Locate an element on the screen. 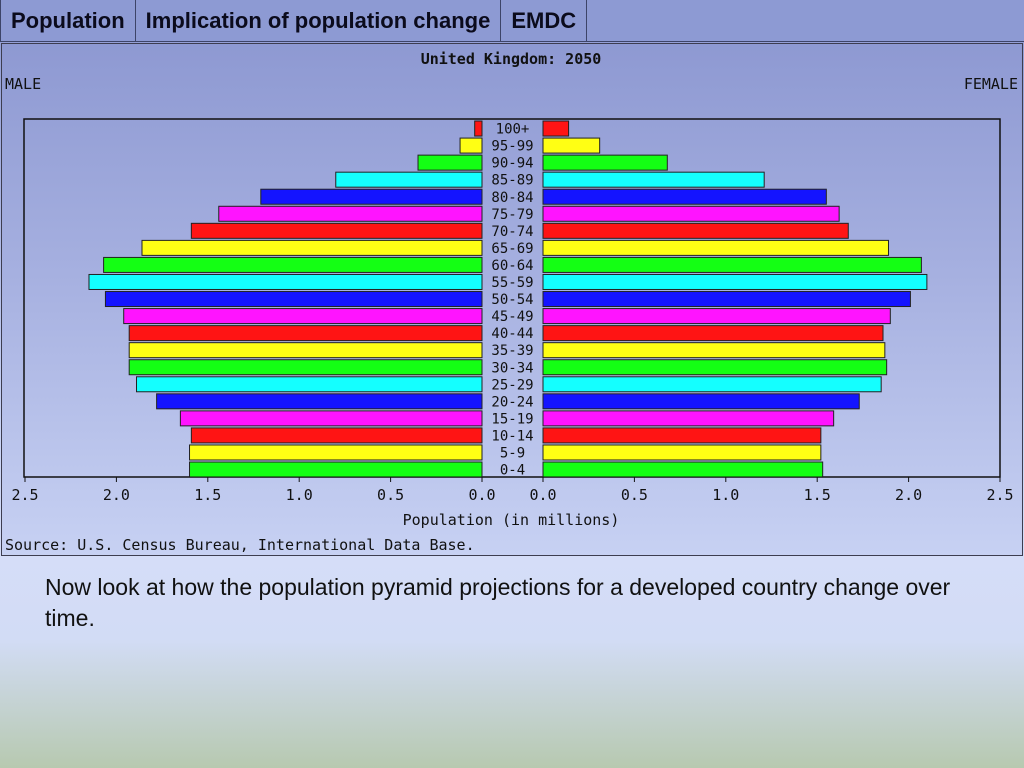  age-group-label: 25-29 is located at coordinates (512, 385).